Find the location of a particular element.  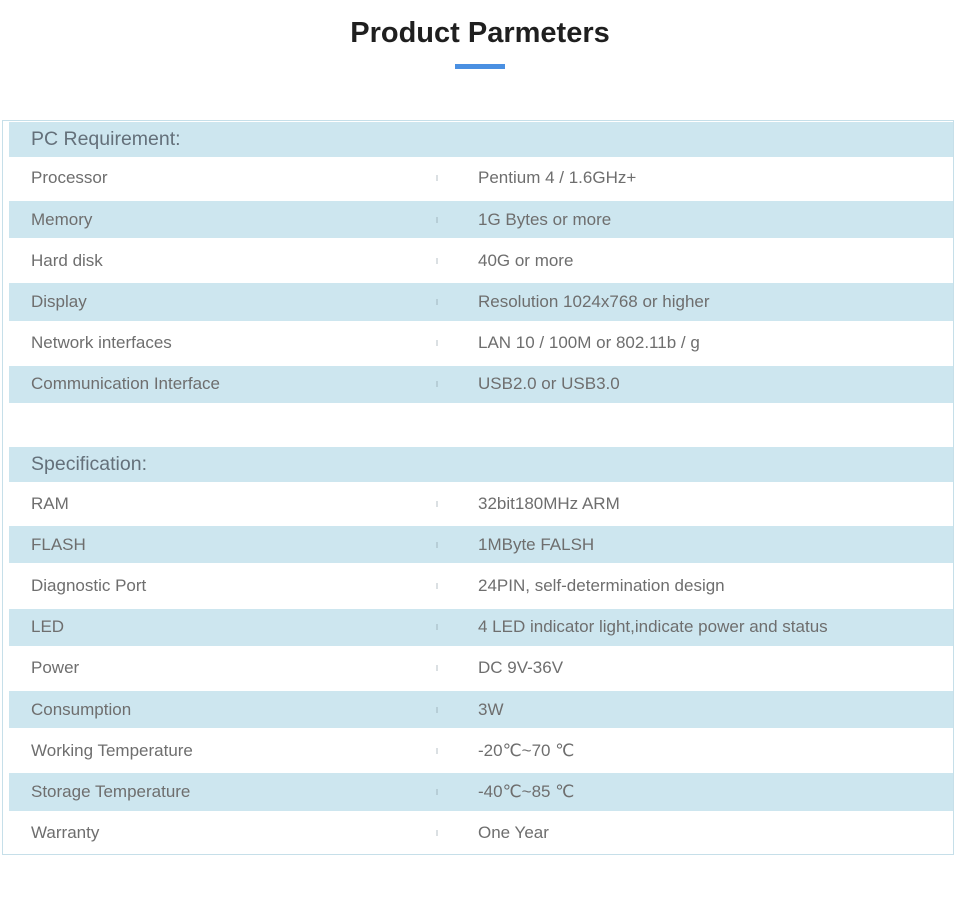

table-row: RAM 32bit180MHz ARM is located at coordinates (481, 504).